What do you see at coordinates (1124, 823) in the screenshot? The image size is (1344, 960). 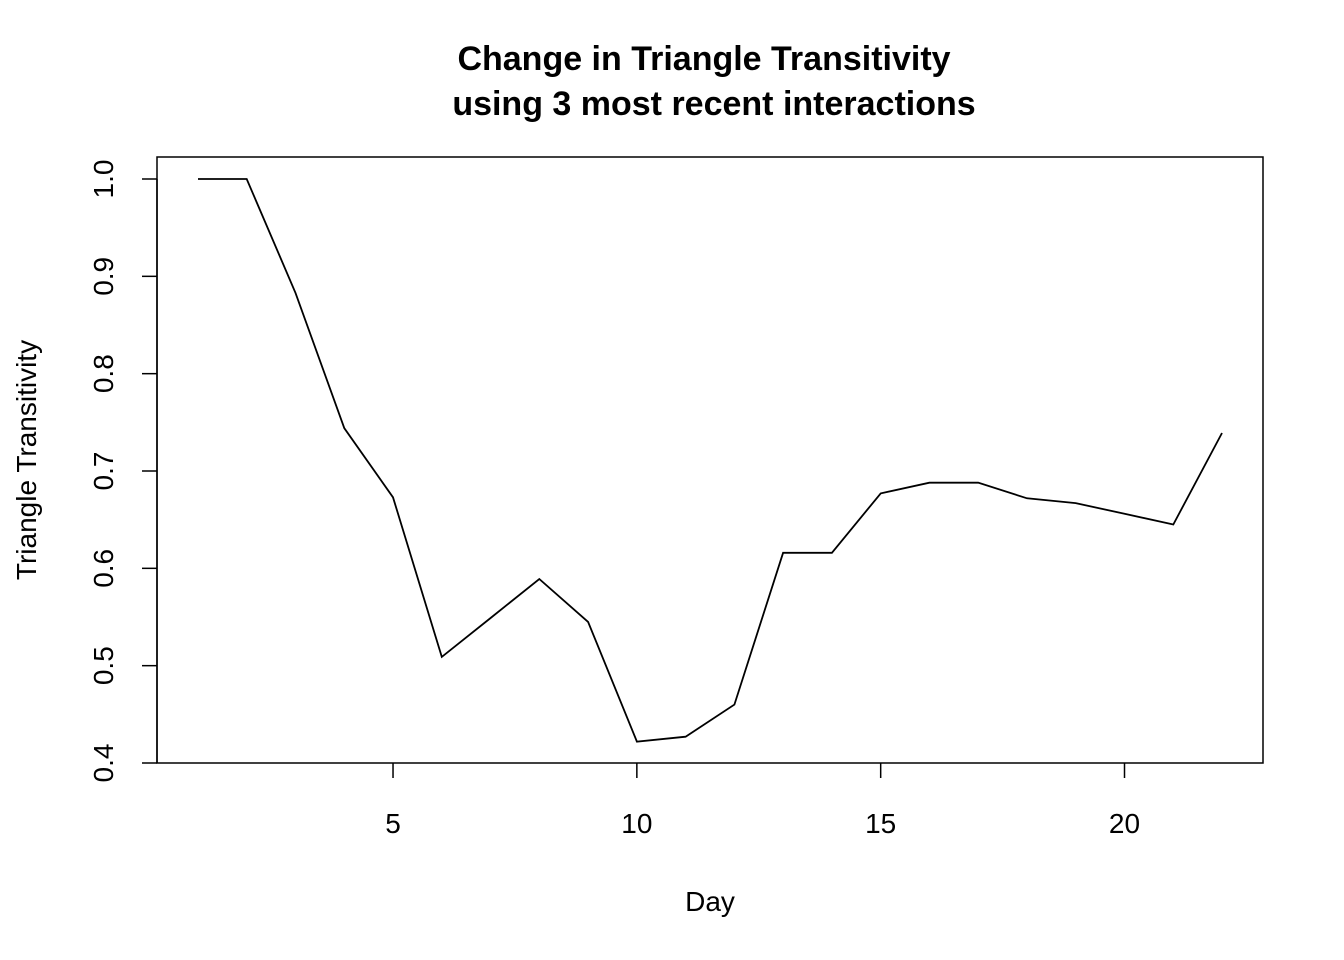 I see `x-tick-label: 20` at bounding box center [1124, 823].